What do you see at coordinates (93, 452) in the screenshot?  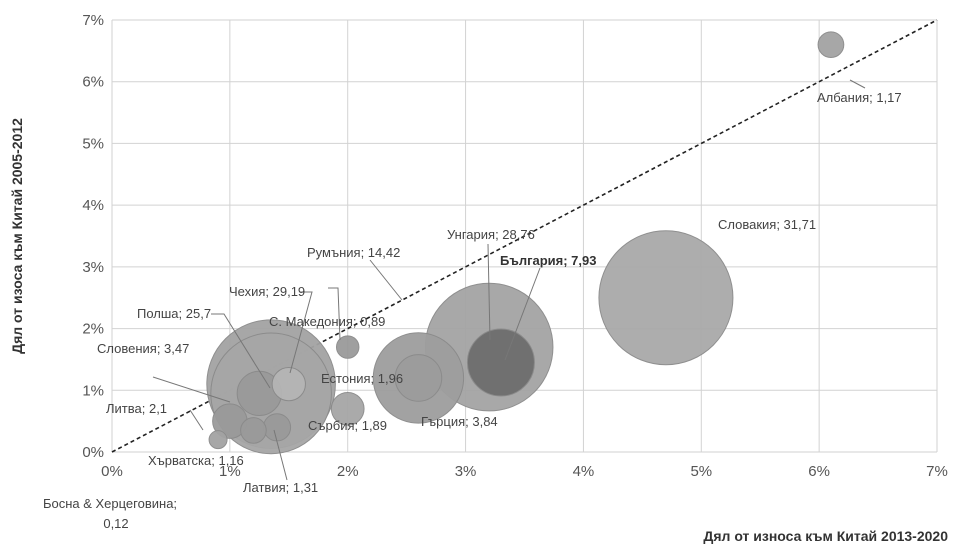 I see `y-tick-label: 0%` at bounding box center [93, 452].